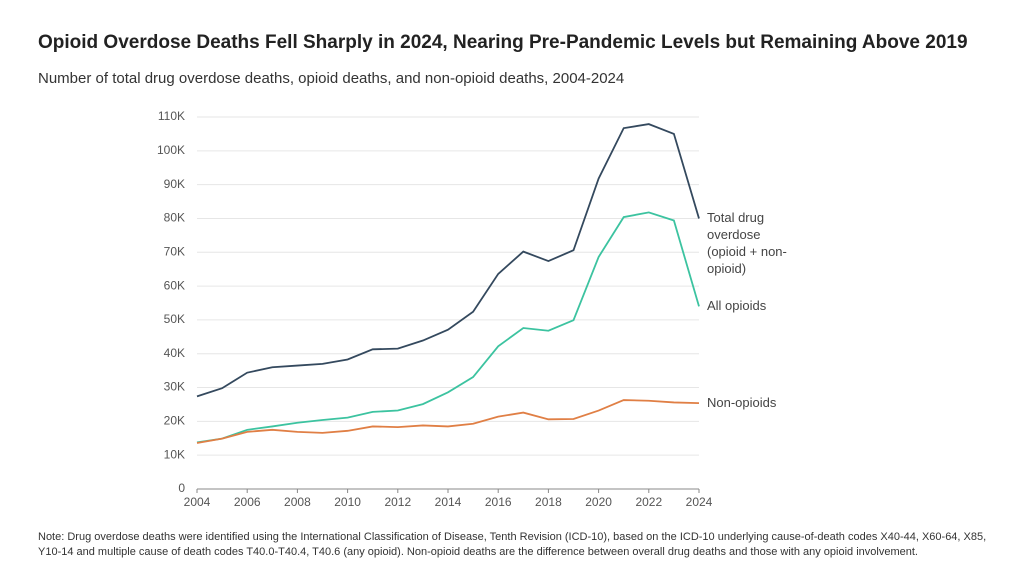  I want to click on y-tick-label: 60K, so click(174, 285).